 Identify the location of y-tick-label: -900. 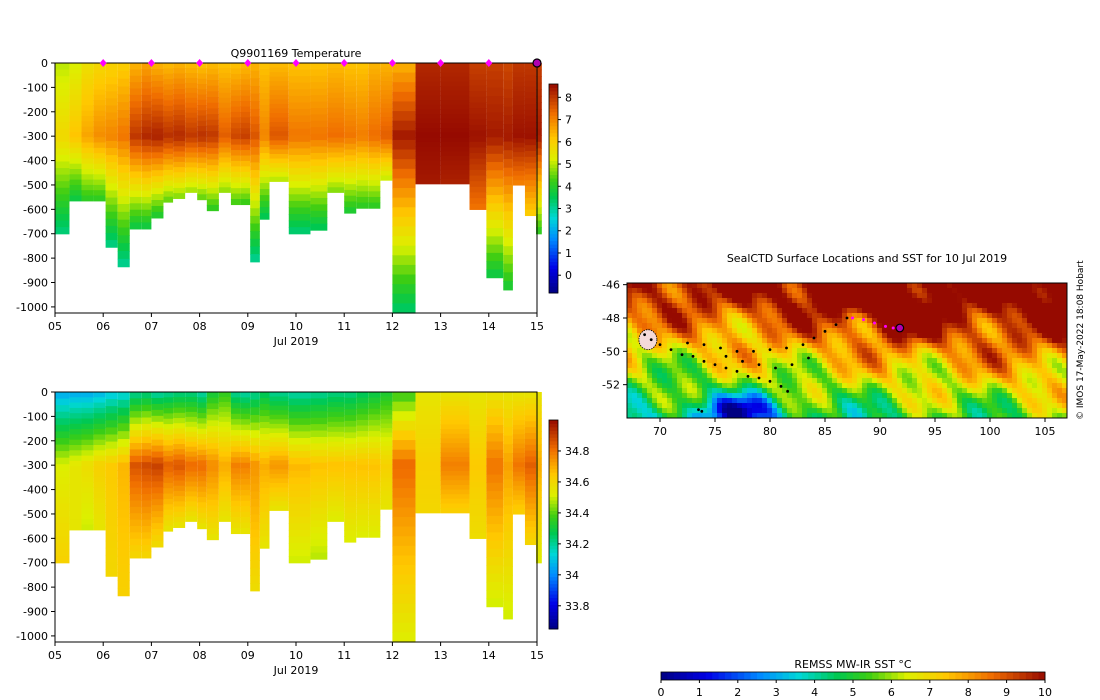
(35, 283).